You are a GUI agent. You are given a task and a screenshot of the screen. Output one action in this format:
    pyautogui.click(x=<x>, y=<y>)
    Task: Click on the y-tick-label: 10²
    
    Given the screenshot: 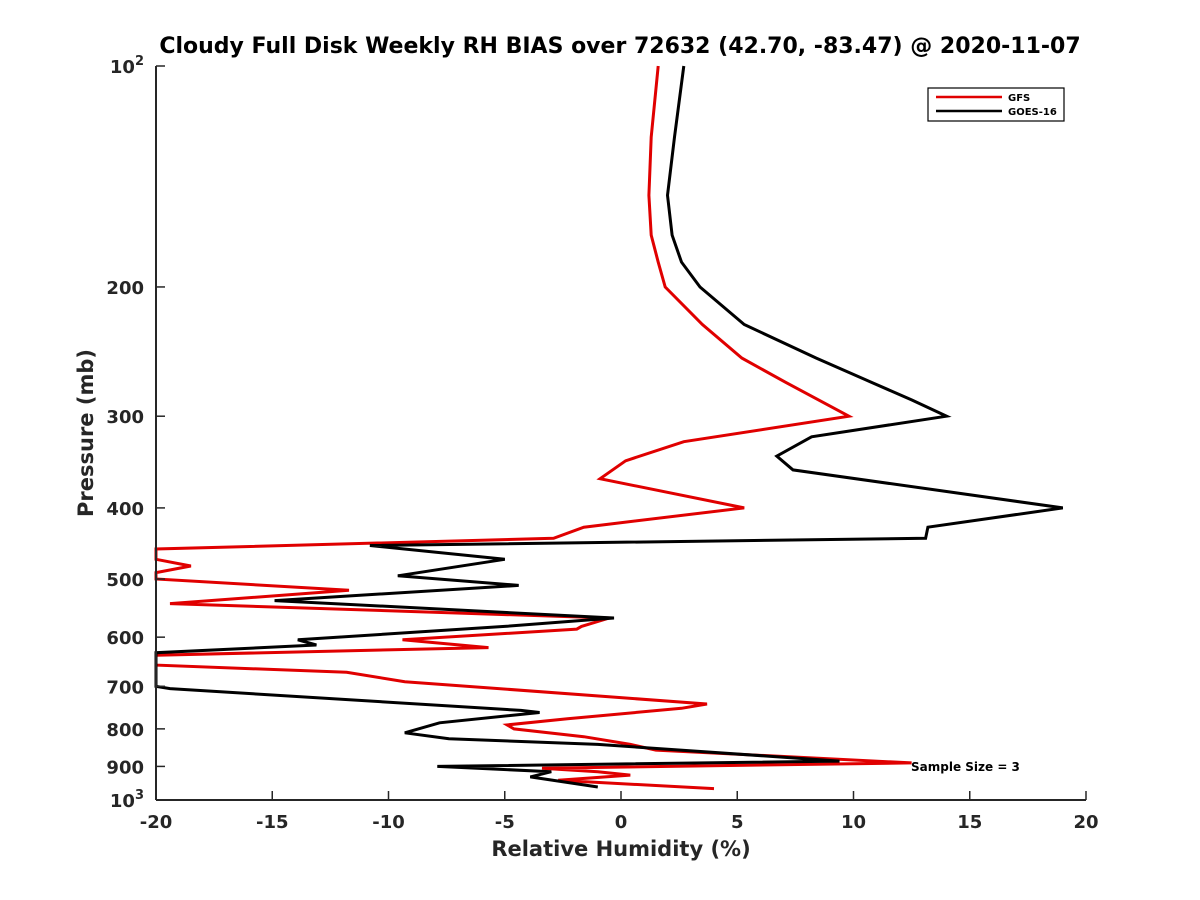 What is the action you would take?
    pyautogui.click(x=127, y=66)
    